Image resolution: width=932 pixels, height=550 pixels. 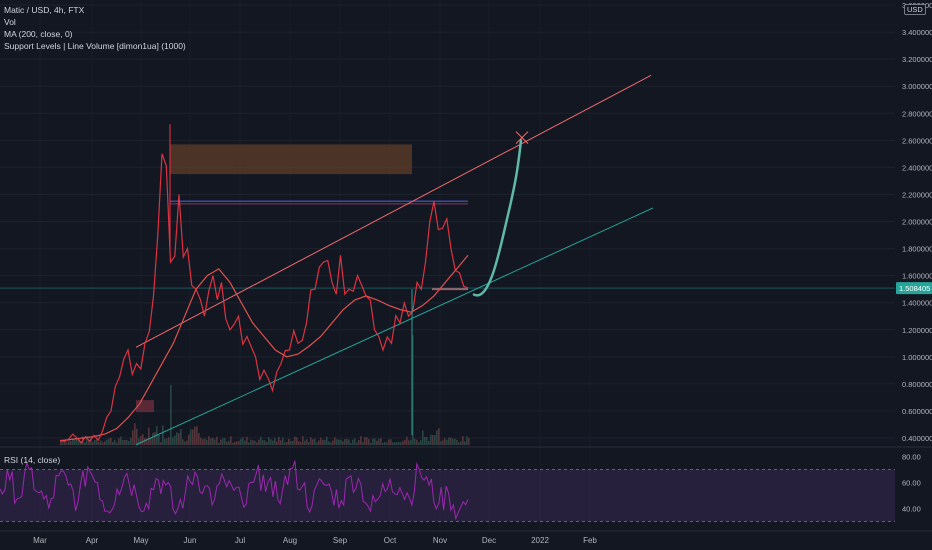 I want to click on price-tick-label: 1.200000, so click(x=917, y=330).